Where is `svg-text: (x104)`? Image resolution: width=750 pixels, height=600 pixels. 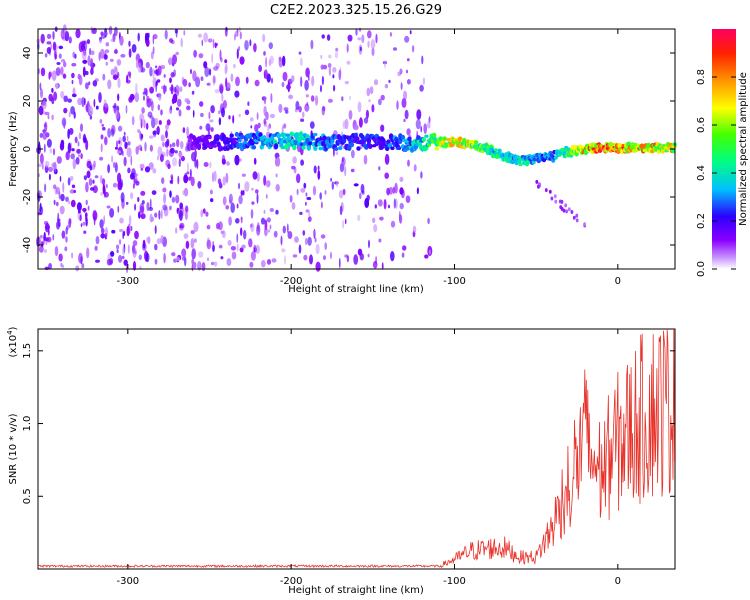 svg-text: (x104) is located at coordinates (12, 341).